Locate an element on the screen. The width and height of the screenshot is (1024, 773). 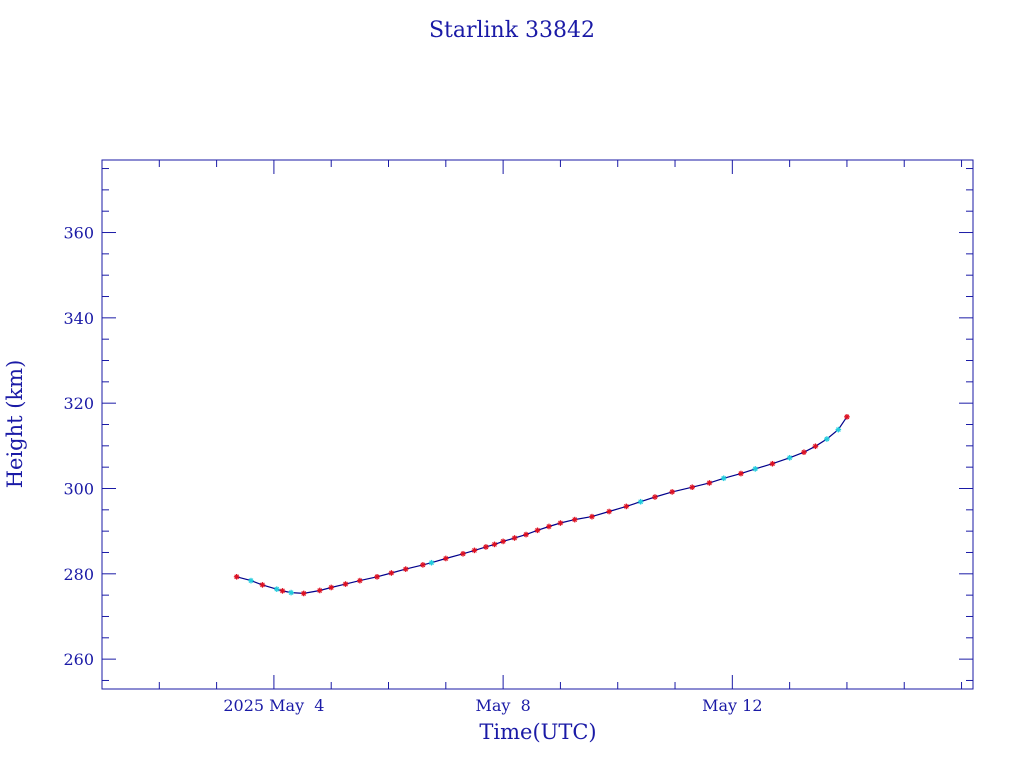
y-tick-label: 340 is located at coordinates (78, 318).